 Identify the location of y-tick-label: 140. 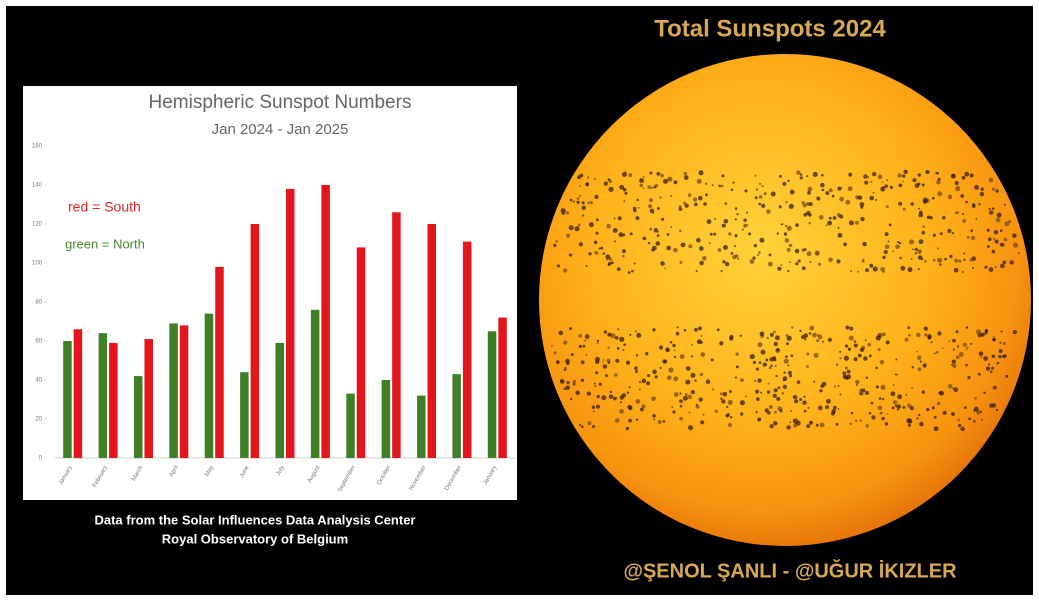
(37, 186).